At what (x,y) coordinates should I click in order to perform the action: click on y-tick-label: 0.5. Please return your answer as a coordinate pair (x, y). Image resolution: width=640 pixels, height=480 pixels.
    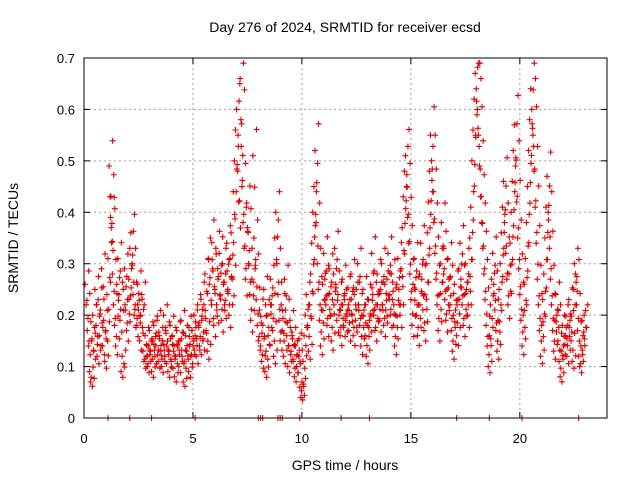
    Looking at the image, I should click on (66, 161).